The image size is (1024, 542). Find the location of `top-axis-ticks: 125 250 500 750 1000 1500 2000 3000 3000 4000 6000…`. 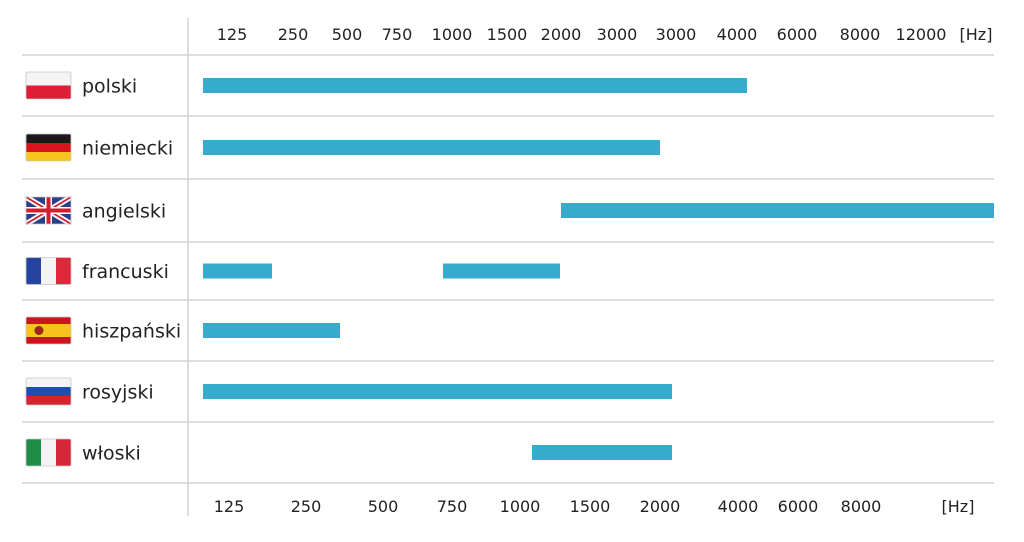

top-axis-ticks: 125 250 500 750 1000 1500 2000 3000 3000 4000 6000… is located at coordinates (605, 34).